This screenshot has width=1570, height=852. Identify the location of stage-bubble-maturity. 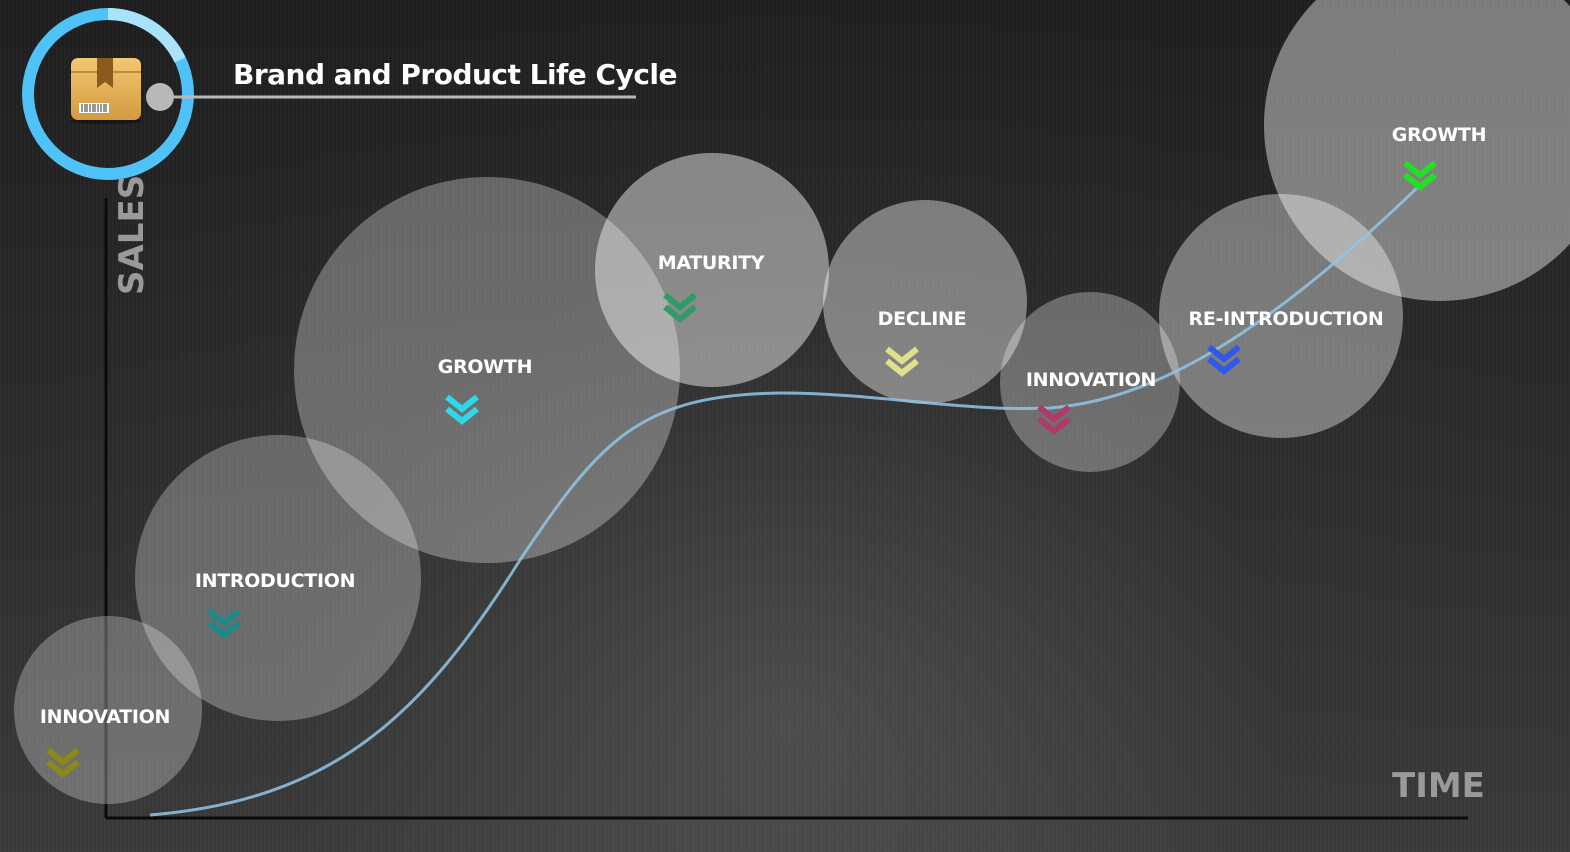
(712, 270).